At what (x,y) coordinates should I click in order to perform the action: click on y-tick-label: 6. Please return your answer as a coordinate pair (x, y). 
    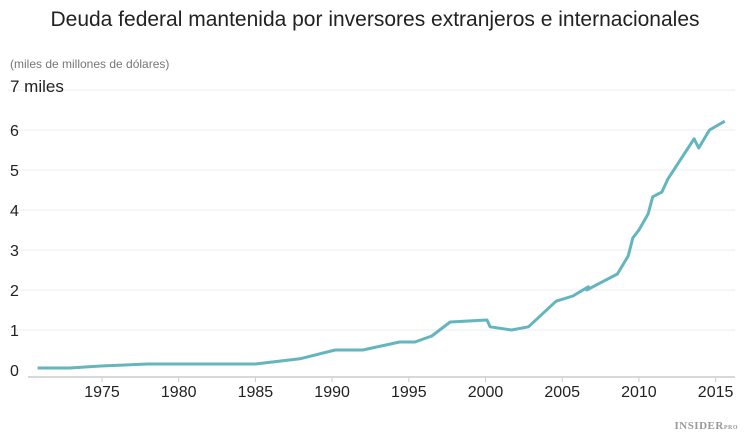
    Looking at the image, I should click on (14, 131).